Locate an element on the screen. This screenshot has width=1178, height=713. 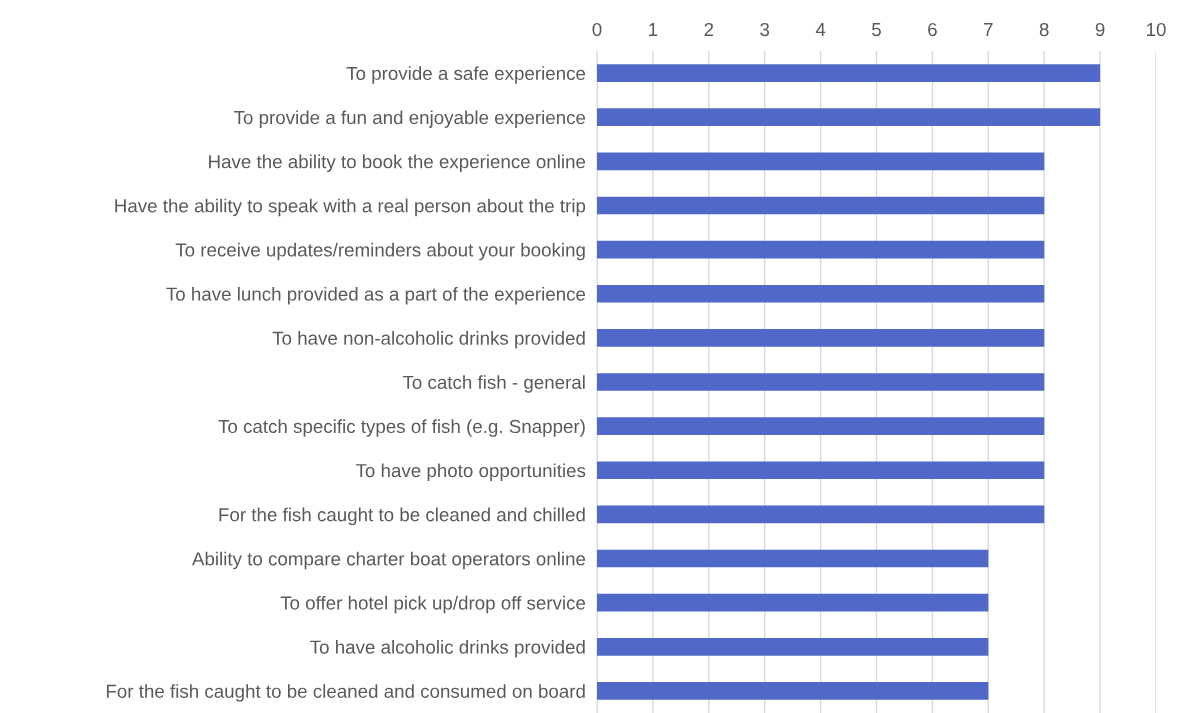
y-tick-label: To catch specific types of fish (e.g. Snapper) is located at coordinates (401, 428).